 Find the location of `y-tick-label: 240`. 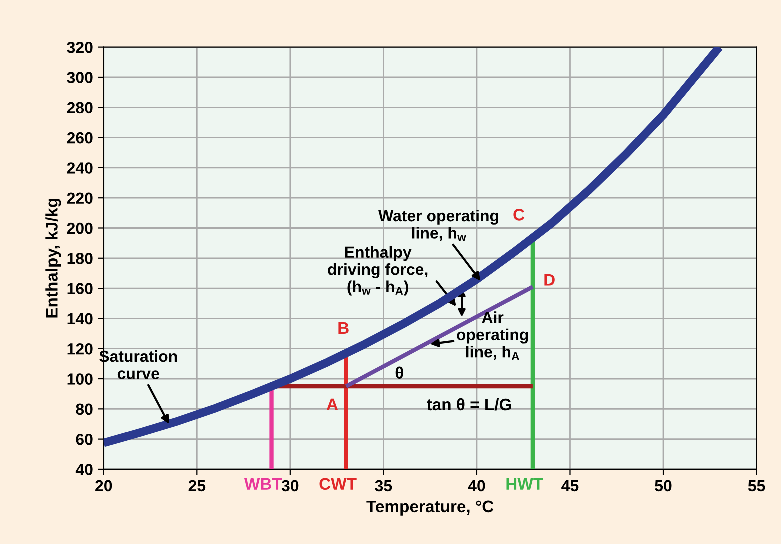

y-tick-label: 240 is located at coordinates (80, 168).